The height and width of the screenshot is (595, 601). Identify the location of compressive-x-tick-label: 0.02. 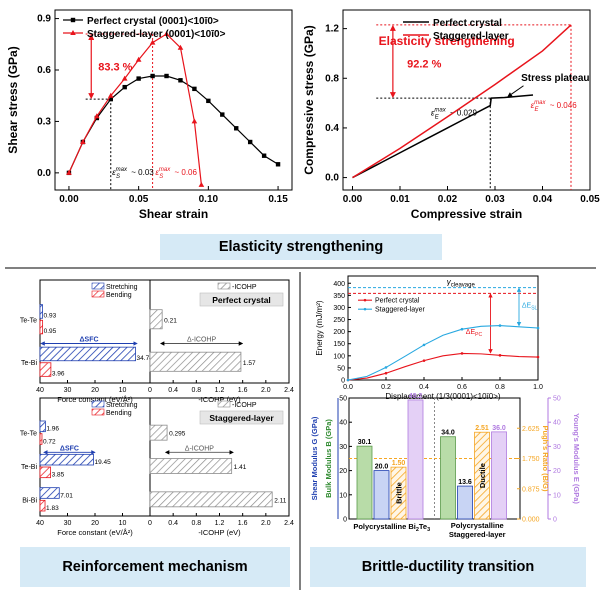
(448, 199).